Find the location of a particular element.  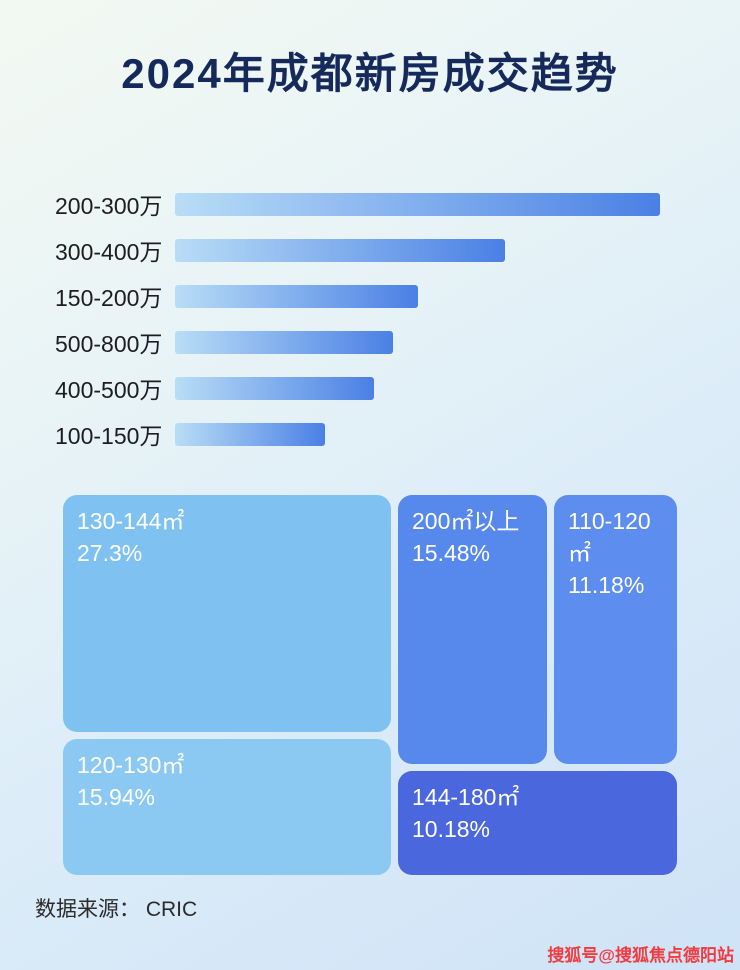

data-source: 数据来源： CRIC is located at coordinates (116, 909).